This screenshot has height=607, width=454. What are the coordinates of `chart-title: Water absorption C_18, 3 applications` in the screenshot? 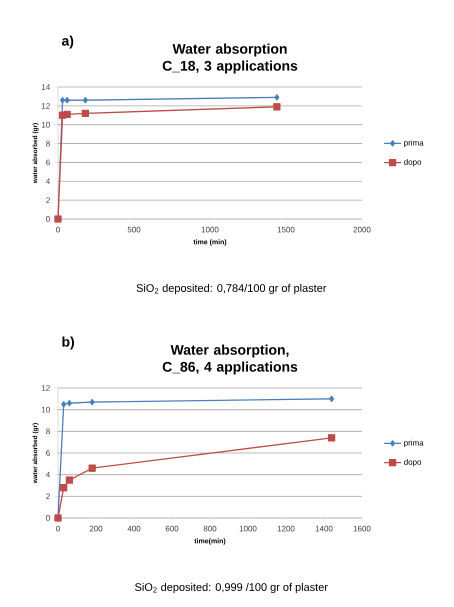 It's located at (230, 59).